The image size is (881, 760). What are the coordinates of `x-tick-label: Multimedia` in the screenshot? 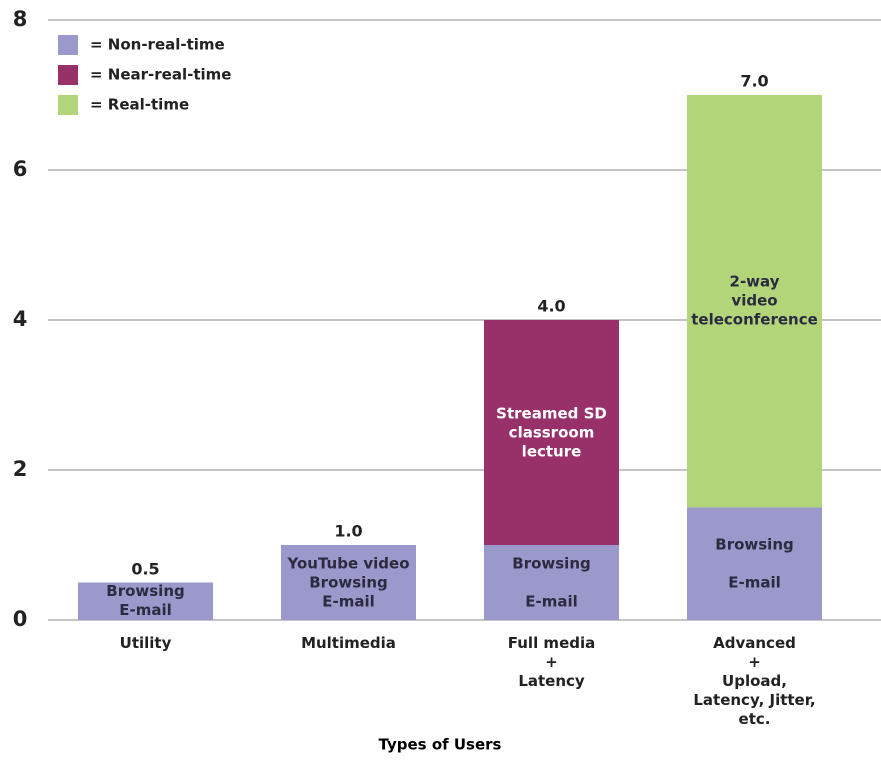 It's located at (348, 643).